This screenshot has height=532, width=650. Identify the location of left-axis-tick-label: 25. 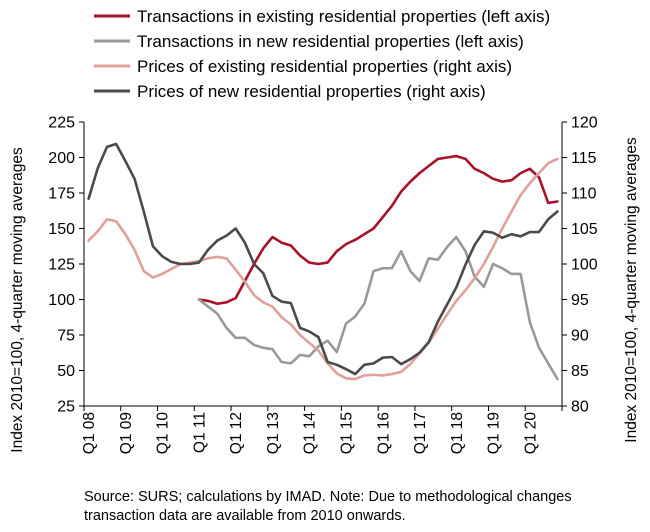
(66, 407).